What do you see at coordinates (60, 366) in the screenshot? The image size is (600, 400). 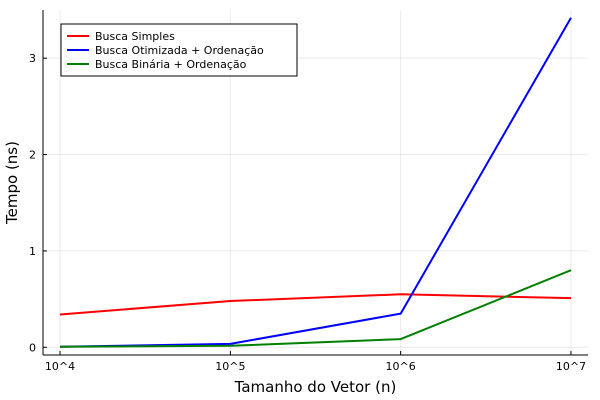 I see `x-tick-label: 10^4` at bounding box center [60, 366].